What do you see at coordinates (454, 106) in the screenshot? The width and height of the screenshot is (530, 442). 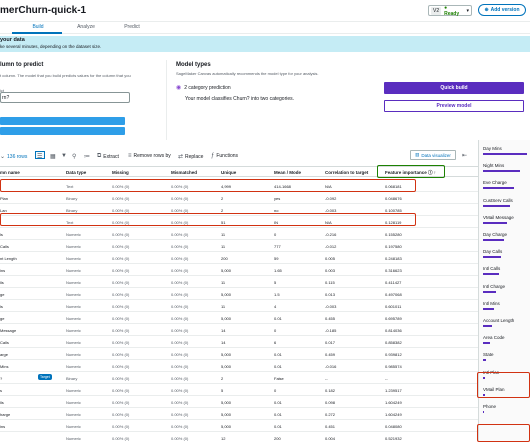 I see `preview-model-button: Preview model` at bounding box center [454, 106].